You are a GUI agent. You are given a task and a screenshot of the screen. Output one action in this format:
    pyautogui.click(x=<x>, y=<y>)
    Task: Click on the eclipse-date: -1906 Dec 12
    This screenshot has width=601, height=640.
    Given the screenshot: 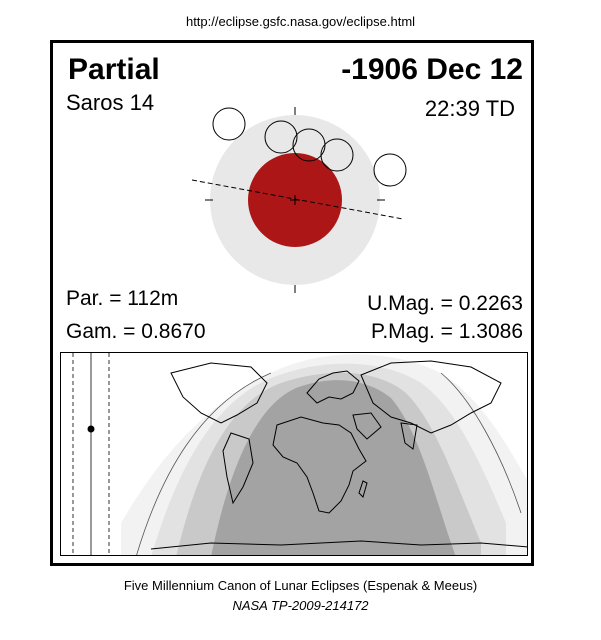 What is the action you would take?
    pyautogui.click(x=432, y=69)
    